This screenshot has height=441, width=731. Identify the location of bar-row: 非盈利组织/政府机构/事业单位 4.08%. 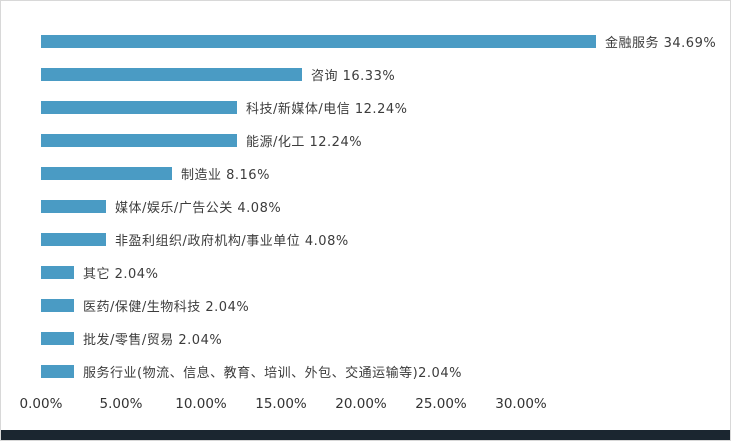
(321, 239).